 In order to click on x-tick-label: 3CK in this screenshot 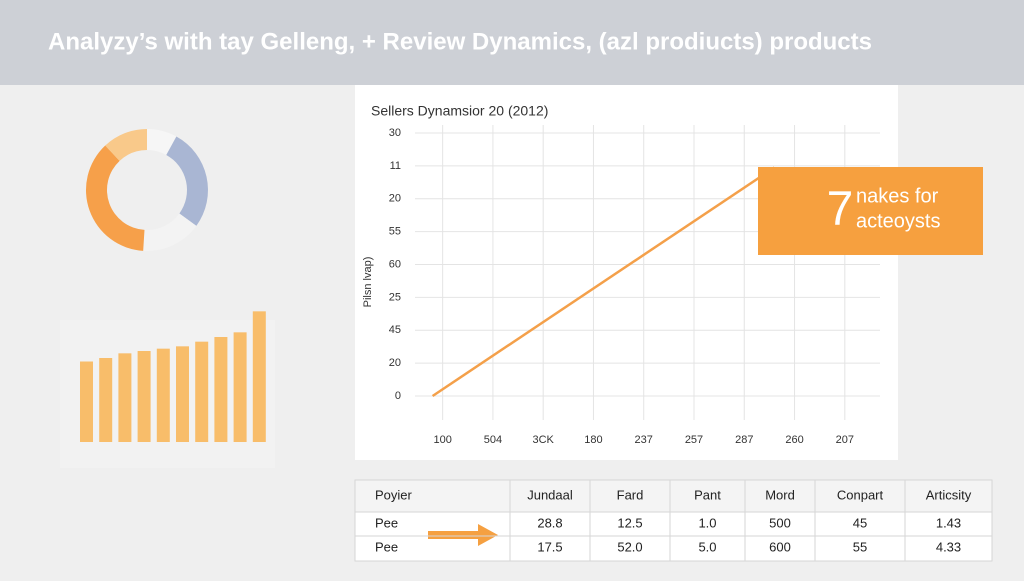, I will do `click(543, 440)`.